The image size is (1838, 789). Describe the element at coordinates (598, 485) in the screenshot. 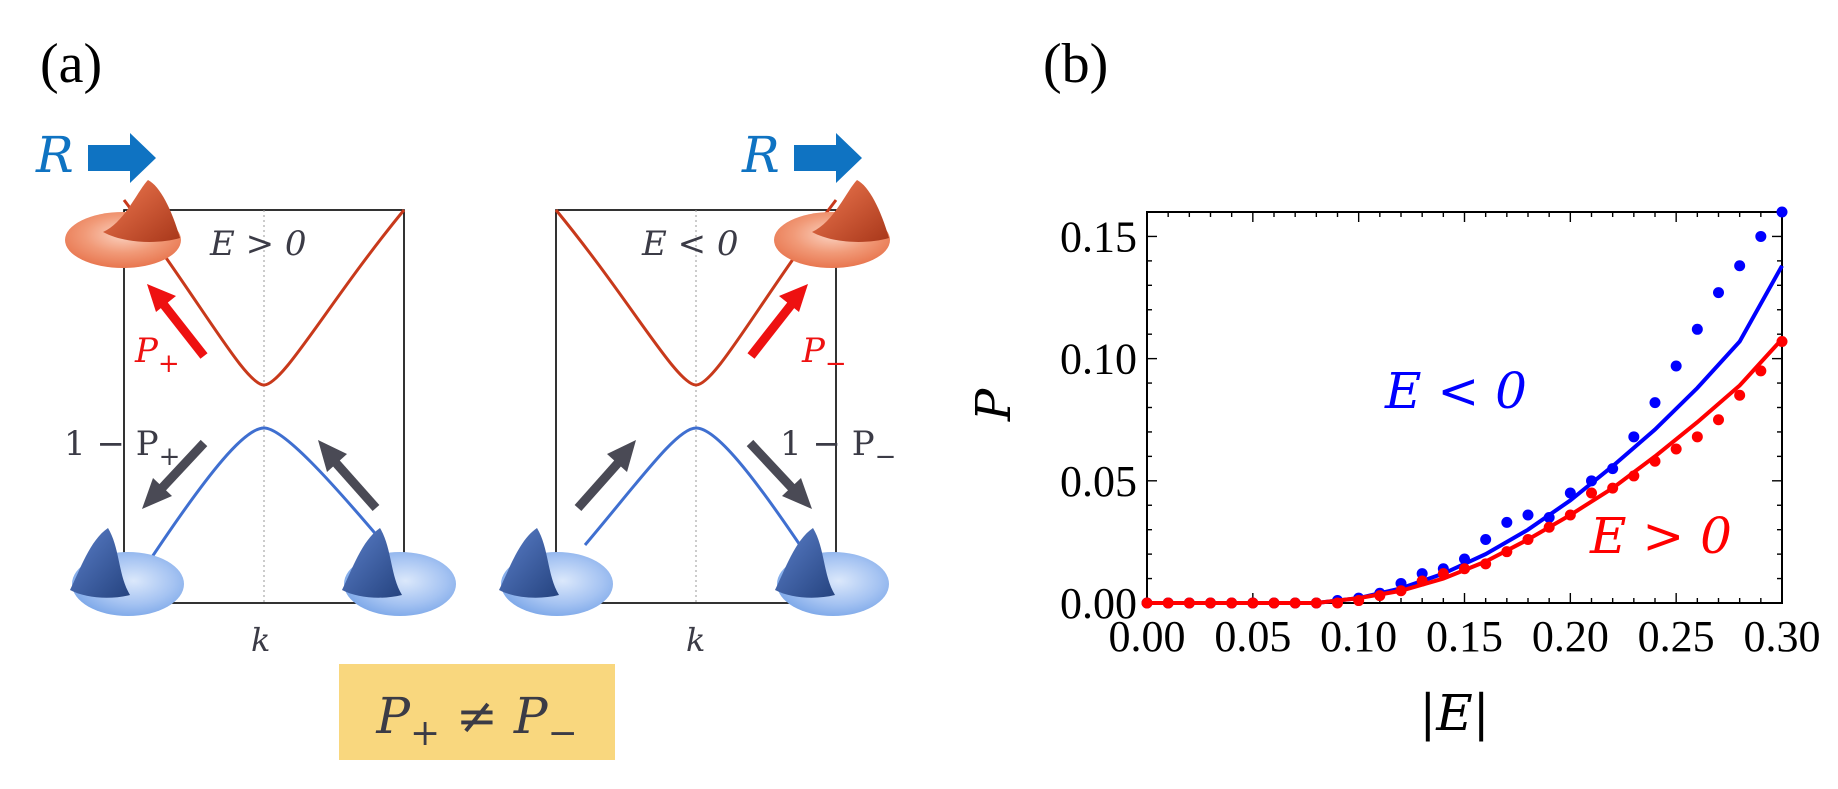

I see `right-dark-arrow-up-shaft` at that location.